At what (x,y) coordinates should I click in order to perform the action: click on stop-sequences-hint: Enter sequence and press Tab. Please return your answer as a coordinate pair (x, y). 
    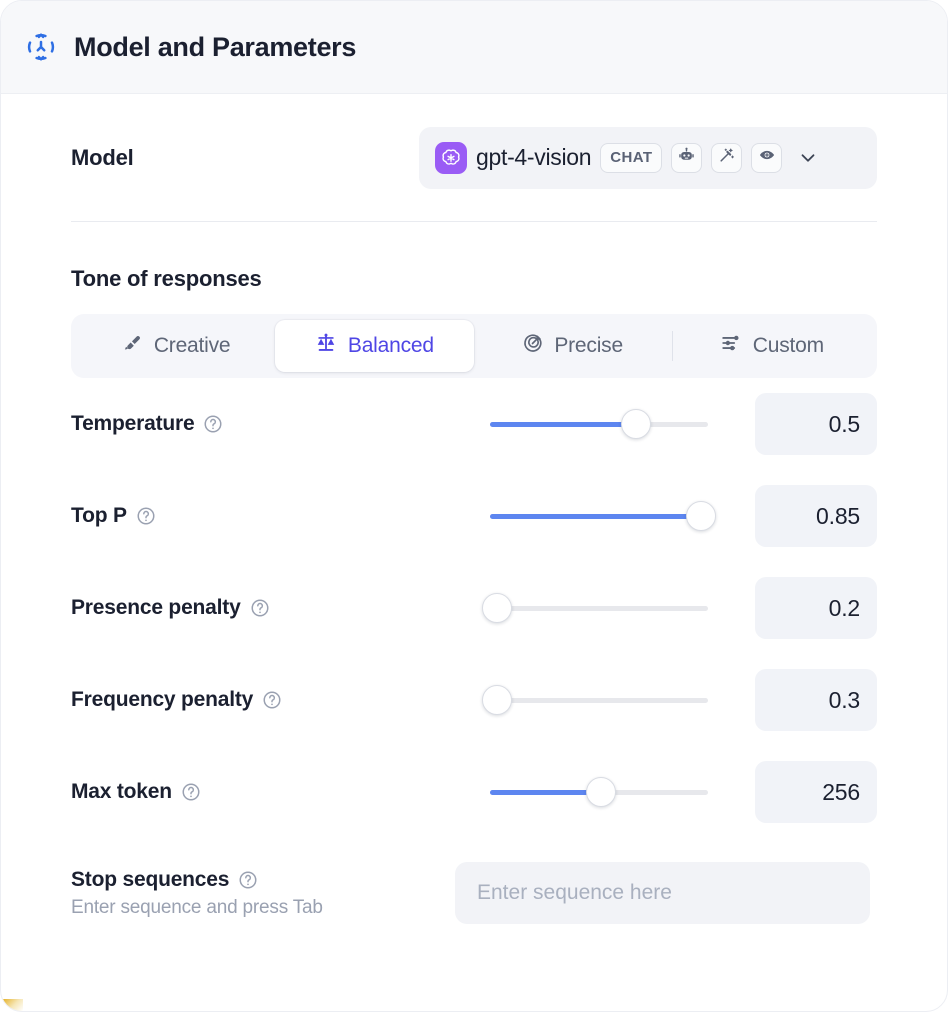
    Looking at the image, I should click on (197, 907).